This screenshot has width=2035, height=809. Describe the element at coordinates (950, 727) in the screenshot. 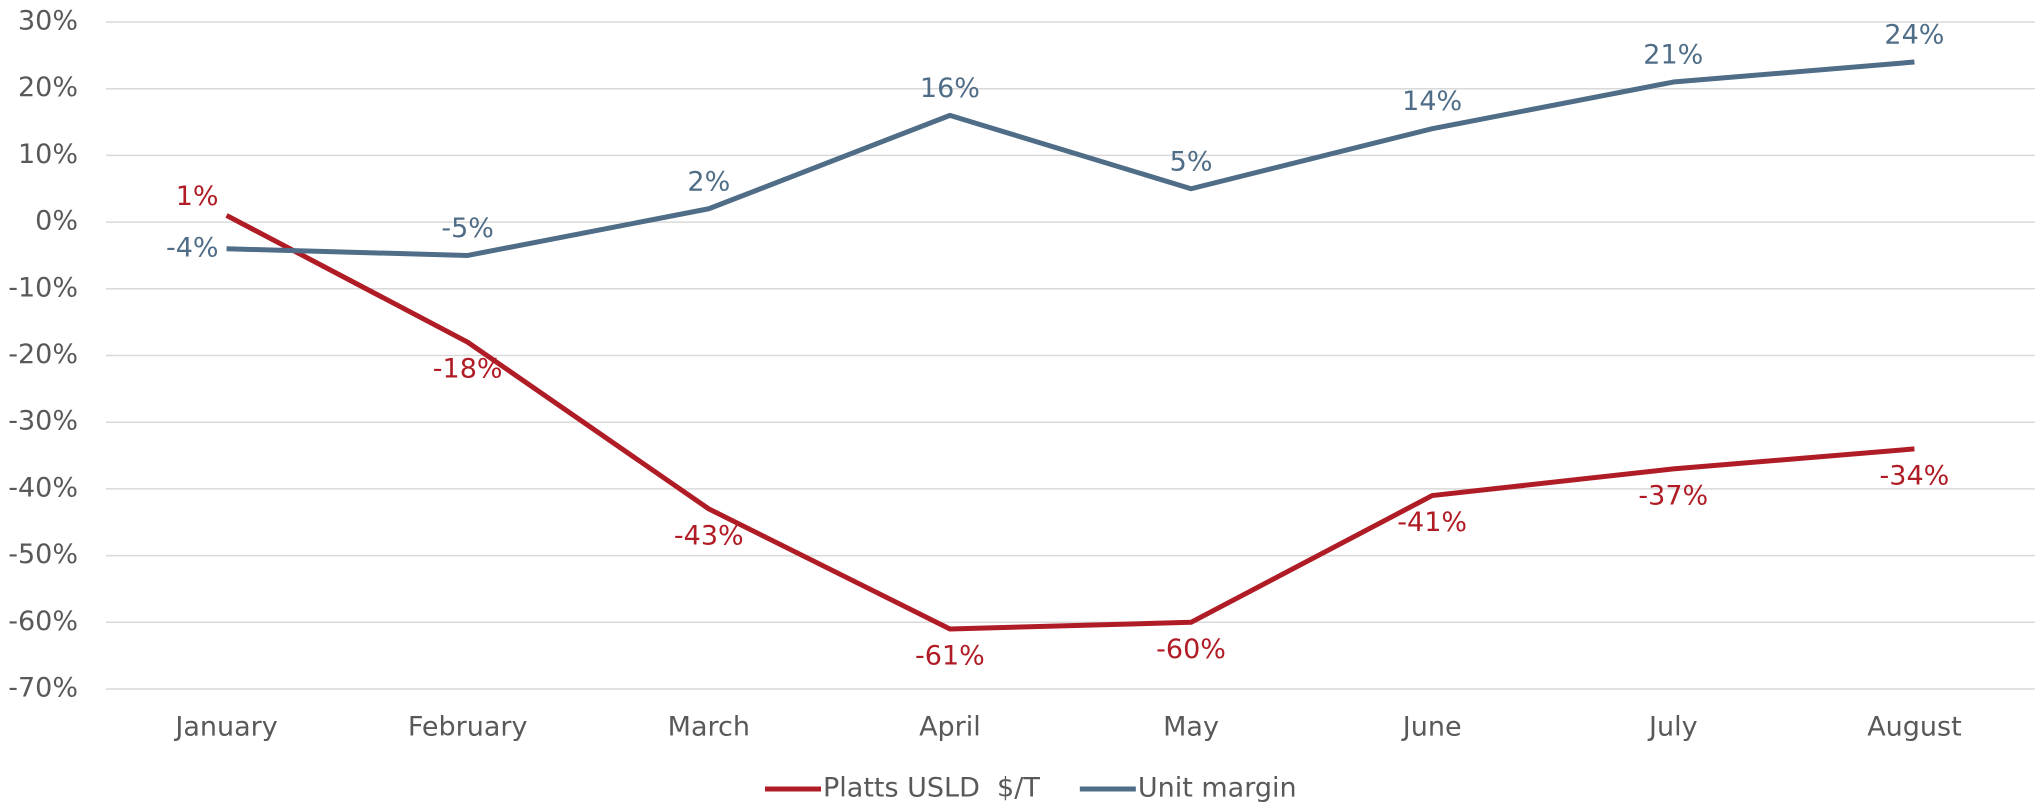

I see `x-tick-label: April` at that location.